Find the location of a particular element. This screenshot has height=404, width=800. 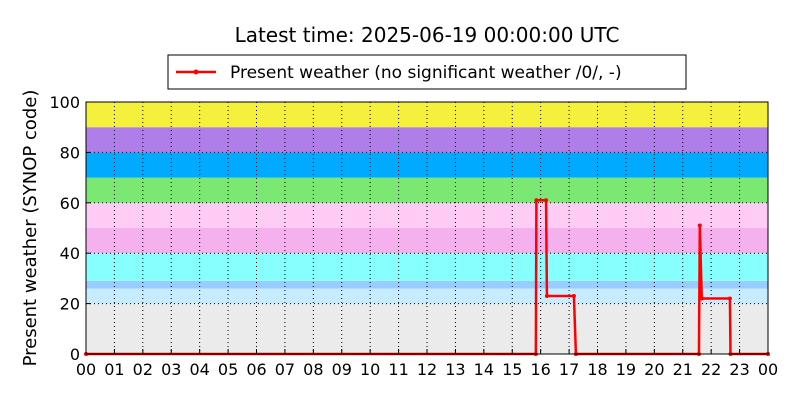

x-tick-label: 12 is located at coordinates (427, 369).